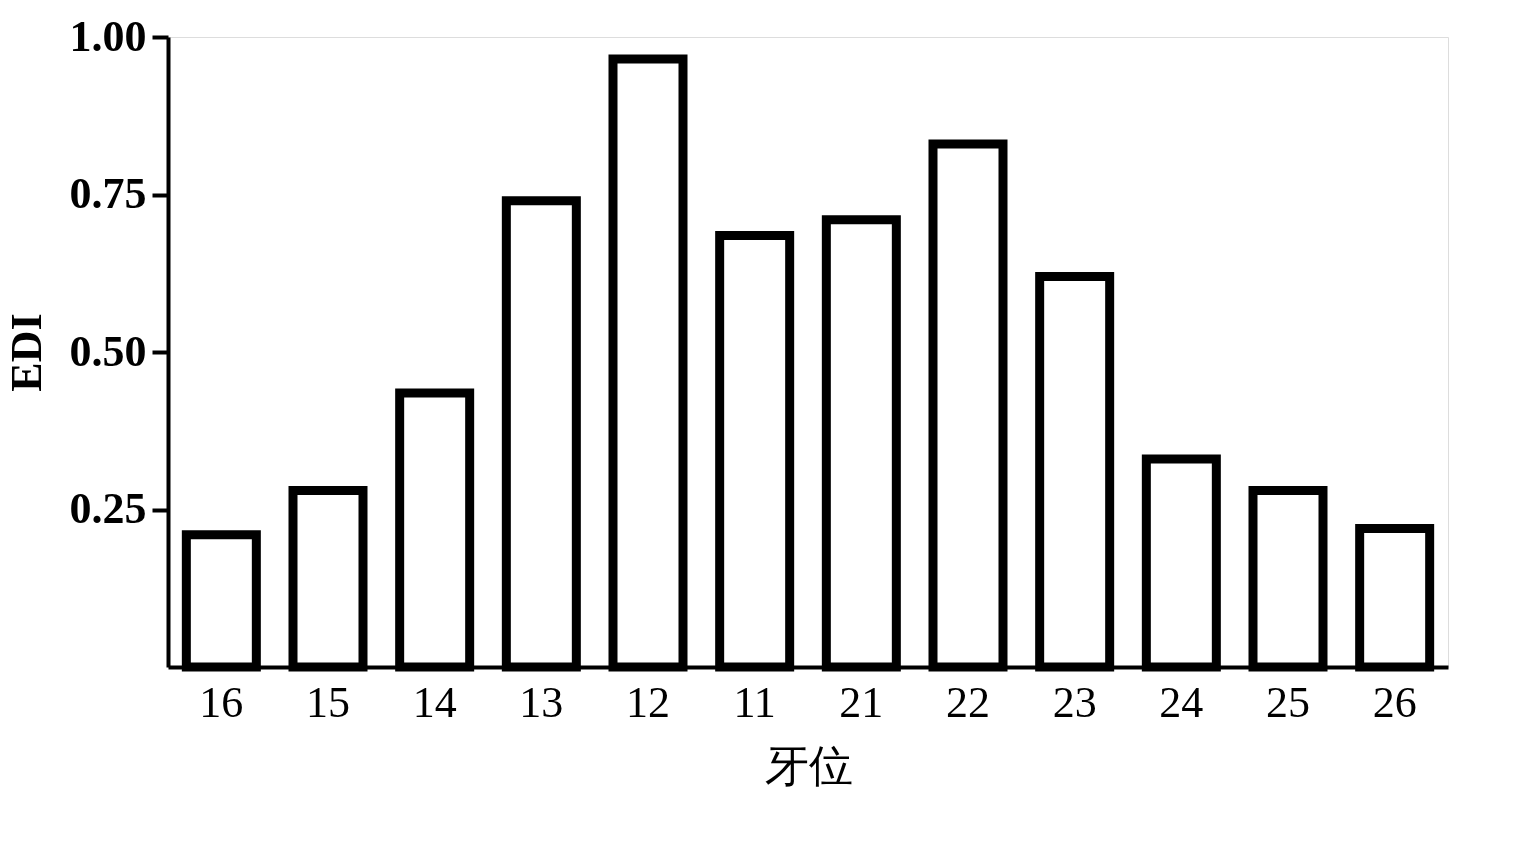 The width and height of the screenshot is (1515, 845). What do you see at coordinates (108, 36) in the screenshot?
I see `y-tick-label: 1.00` at bounding box center [108, 36].